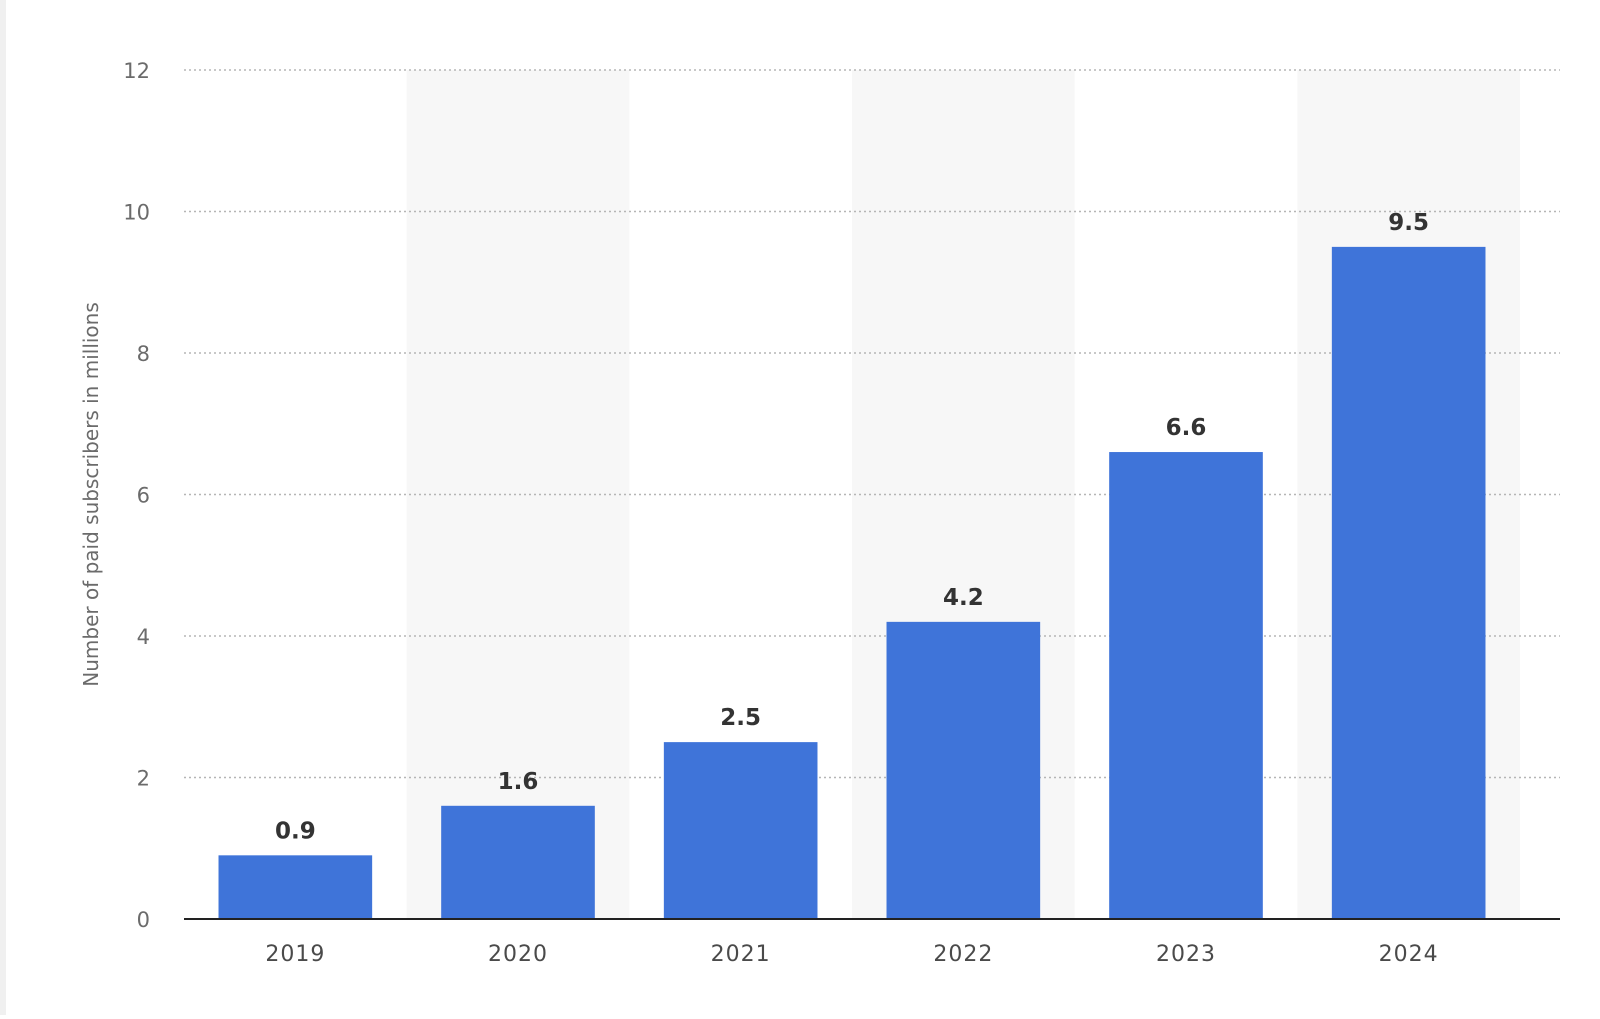  I want to click on y-axis-ticks: 0 2 4 6 8 10 12, so click(136, 495).